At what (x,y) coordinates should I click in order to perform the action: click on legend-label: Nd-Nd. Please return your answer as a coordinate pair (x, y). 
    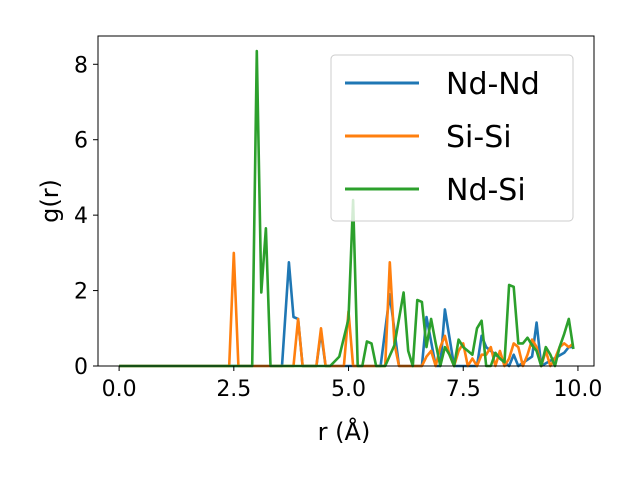
    Looking at the image, I should click on (493, 84).